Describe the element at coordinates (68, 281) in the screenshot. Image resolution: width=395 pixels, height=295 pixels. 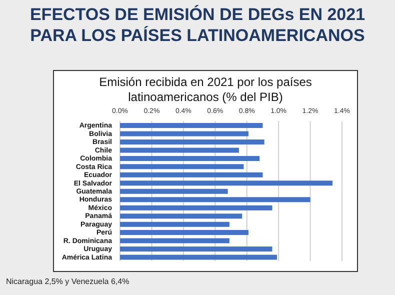
I see `text: Nicaragua 2,5% y Venezuela 6,4%` at that location.